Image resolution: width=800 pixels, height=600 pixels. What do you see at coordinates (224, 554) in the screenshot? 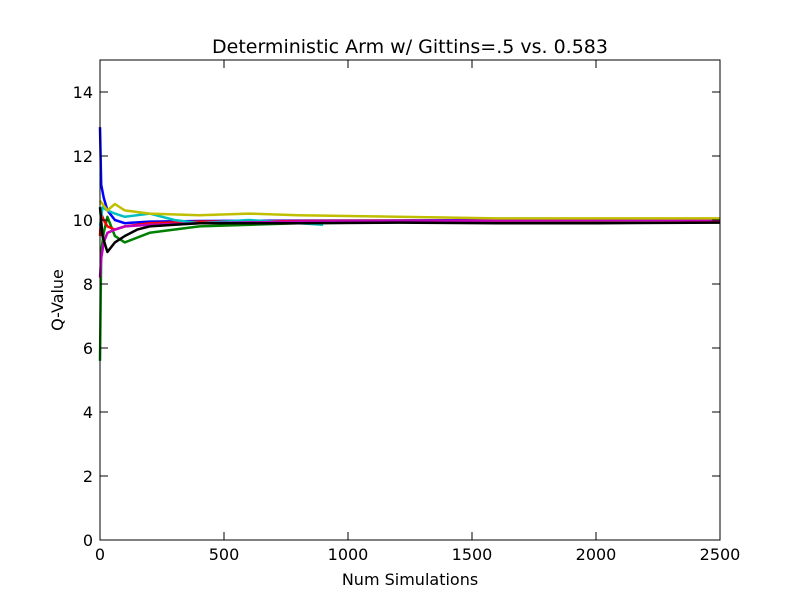
I see `x-tick-label: 500` at bounding box center [224, 554].